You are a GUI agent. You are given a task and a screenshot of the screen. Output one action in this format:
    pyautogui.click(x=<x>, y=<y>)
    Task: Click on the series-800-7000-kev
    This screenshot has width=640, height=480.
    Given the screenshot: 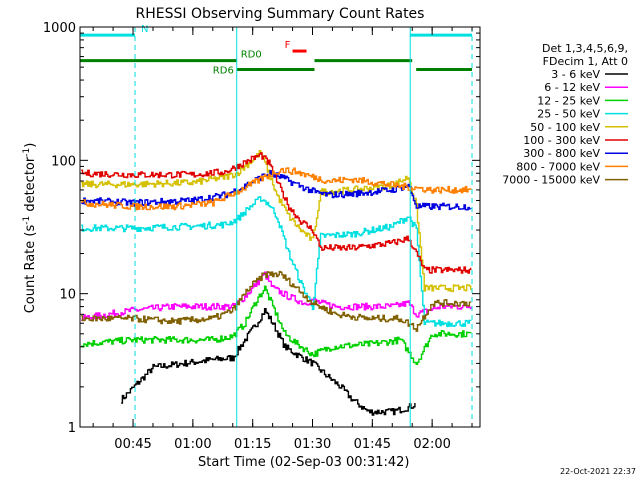 What is the action you would take?
    pyautogui.click(x=276, y=189)
    